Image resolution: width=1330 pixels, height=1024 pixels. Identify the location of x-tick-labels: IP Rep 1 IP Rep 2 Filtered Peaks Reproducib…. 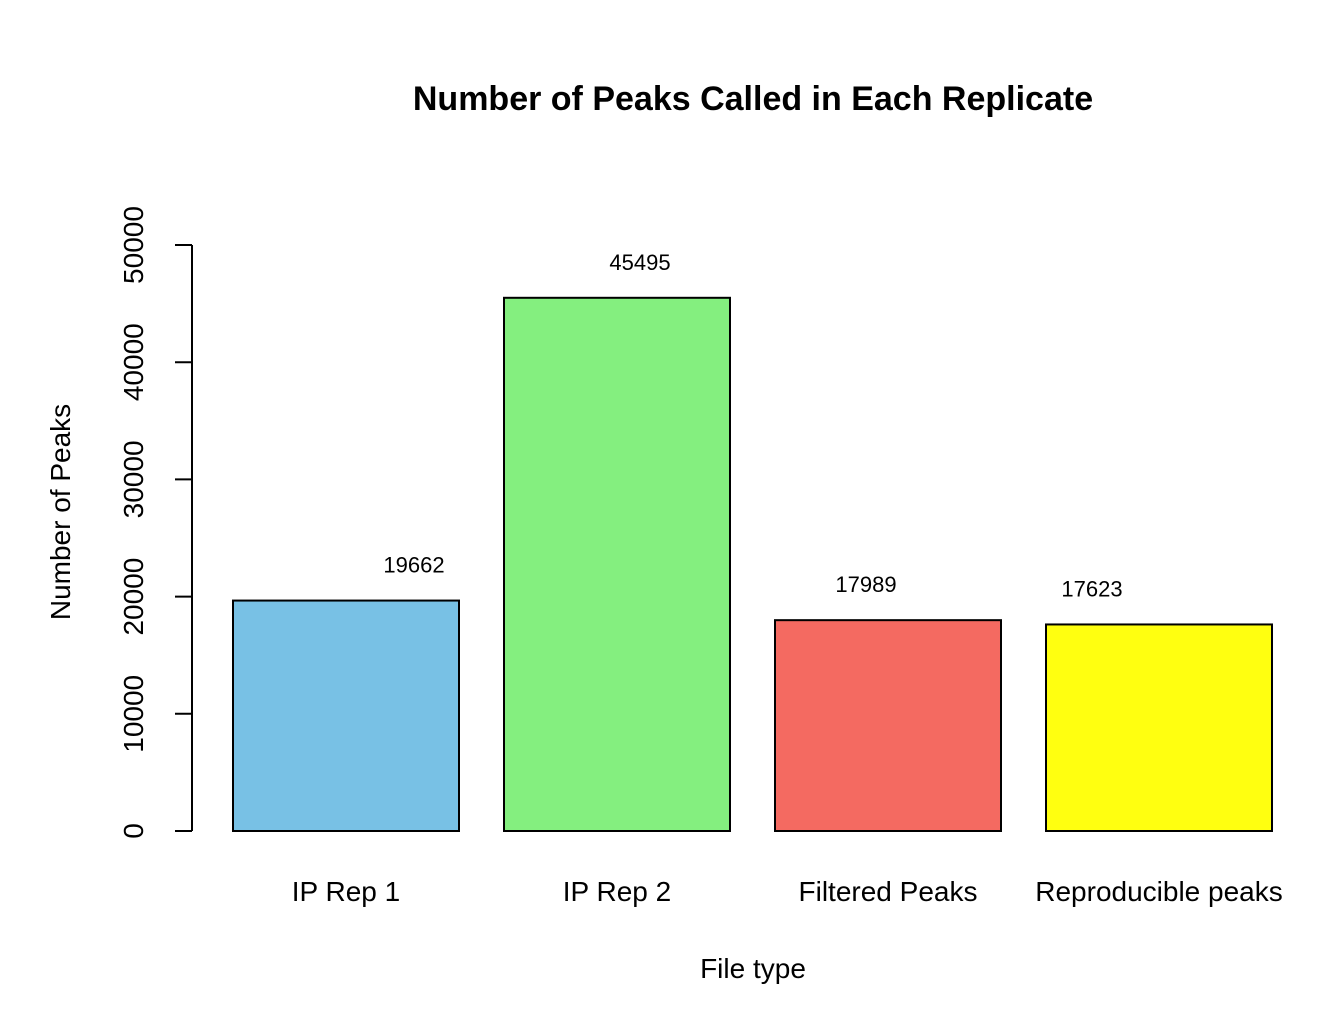
(787, 891).